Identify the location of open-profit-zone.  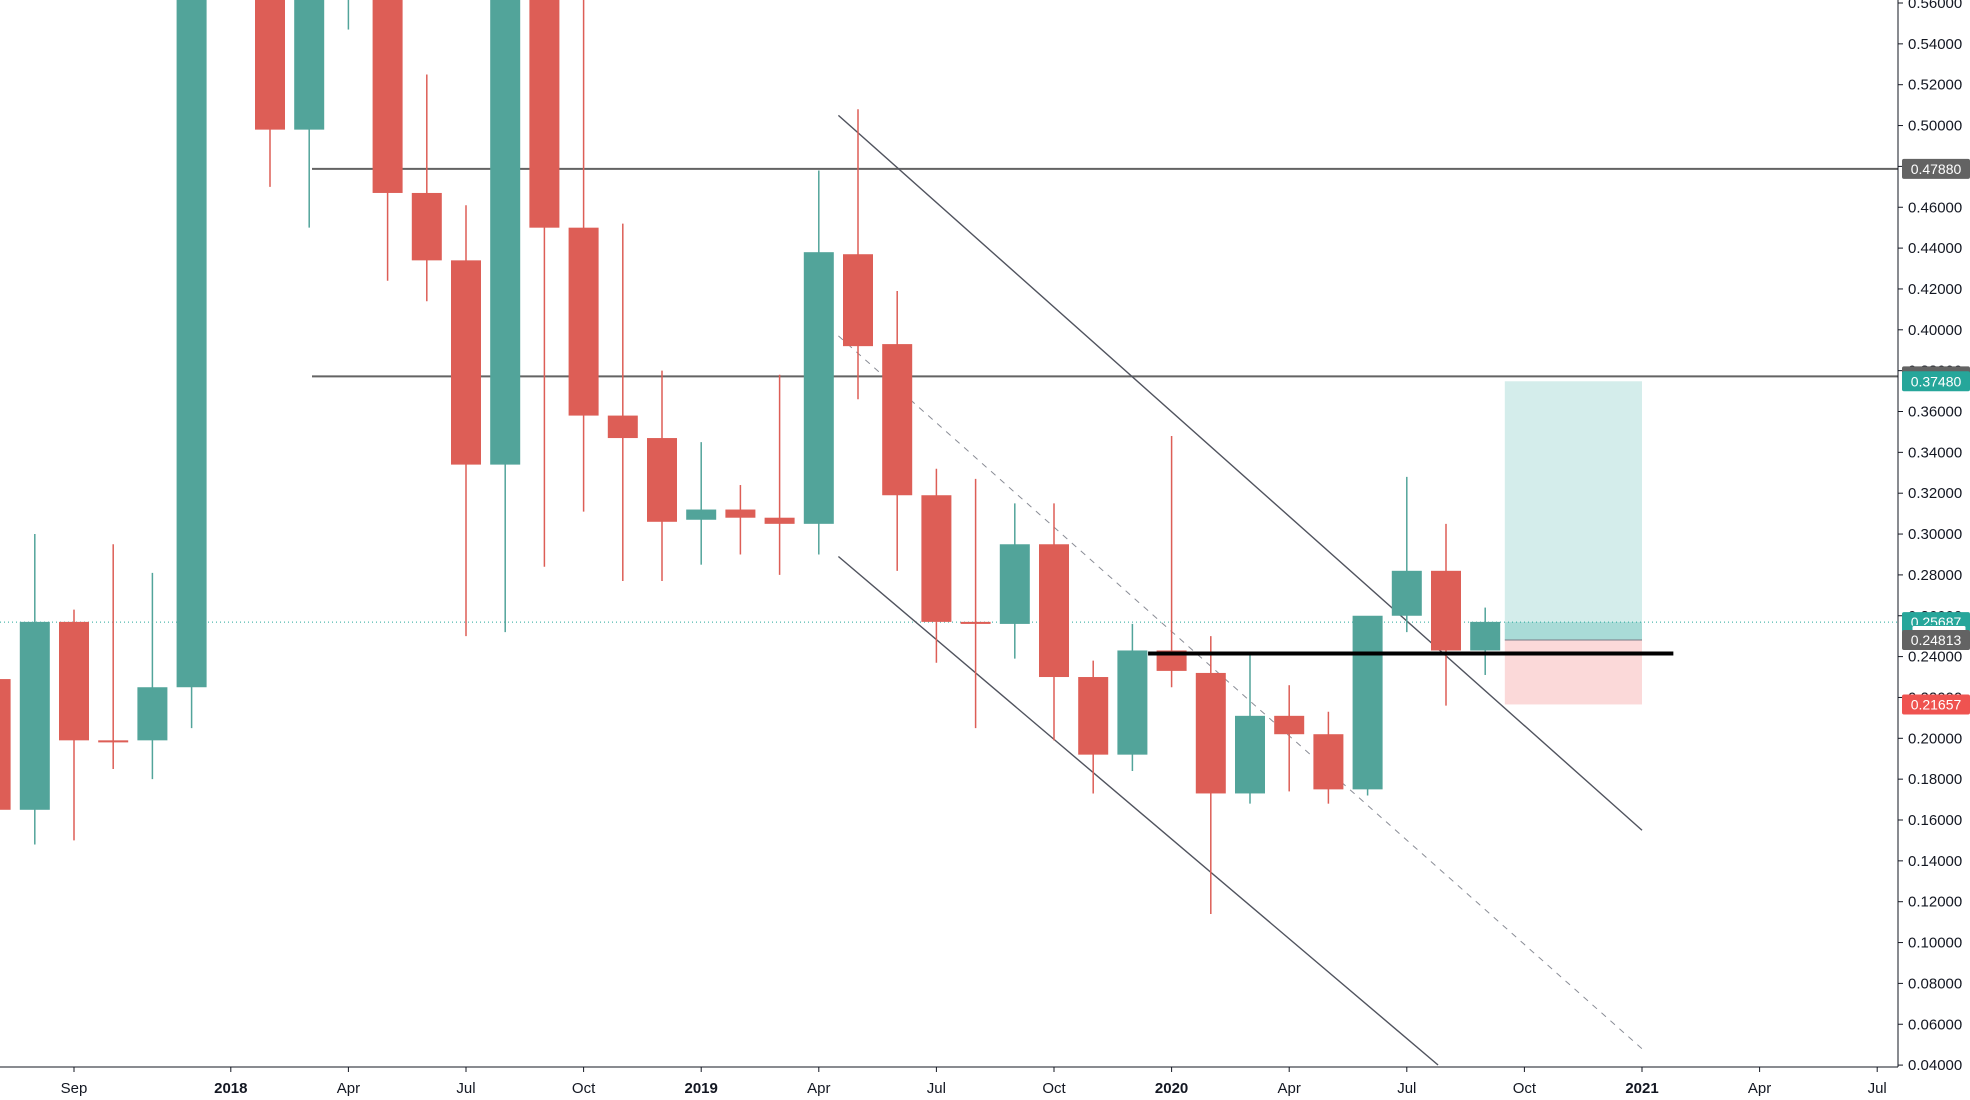
(1573, 631).